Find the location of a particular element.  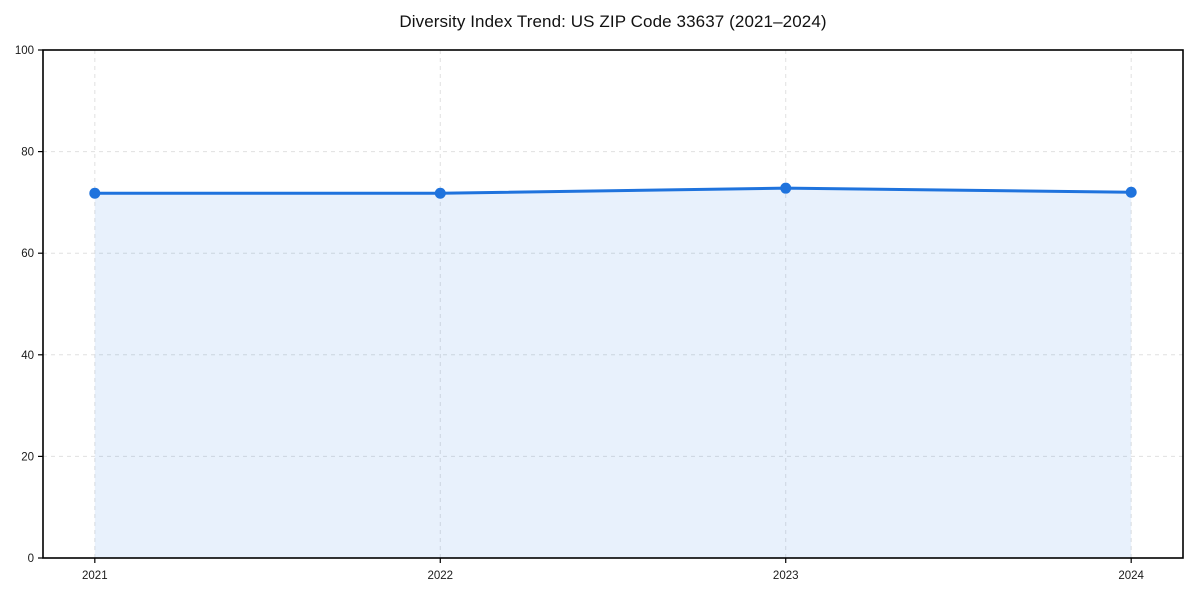

y-axis-tick-label-80: 80 is located at coordinates (27, 153).